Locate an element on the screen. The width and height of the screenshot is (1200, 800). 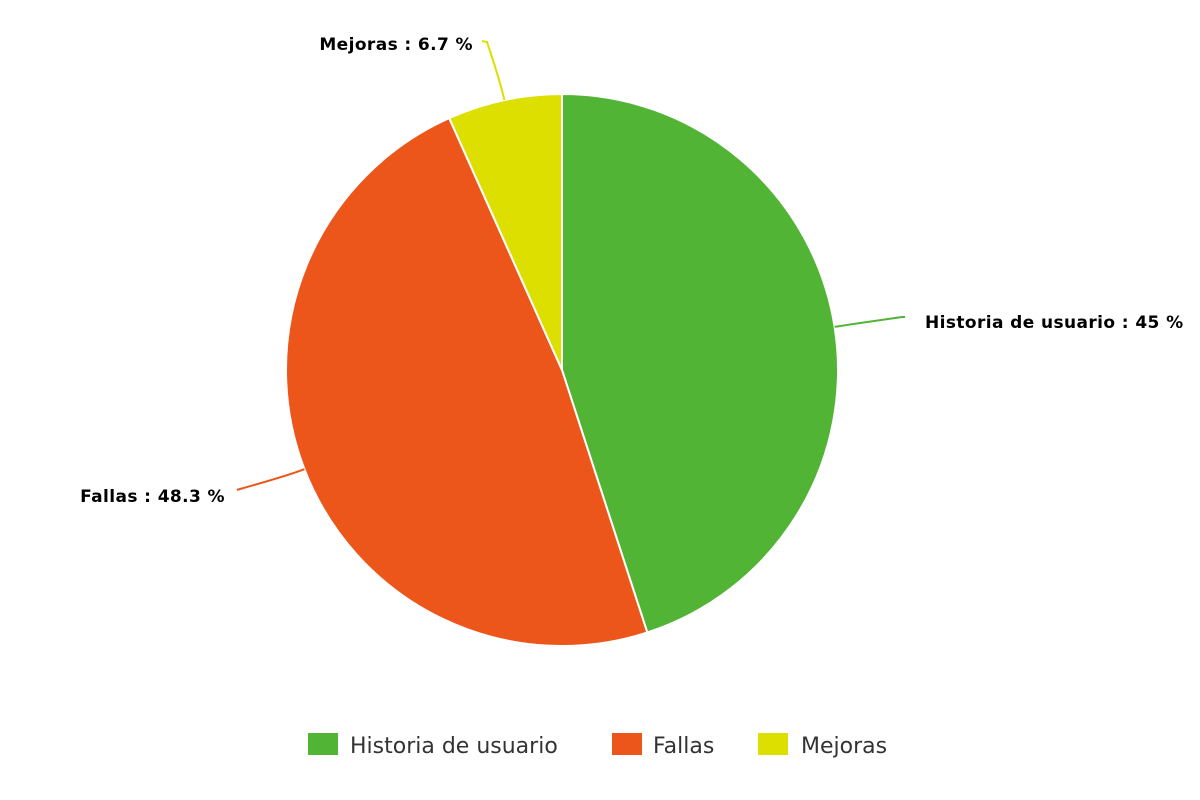
legend-label-fallas: Fallas is located at coordinates (683, 746).